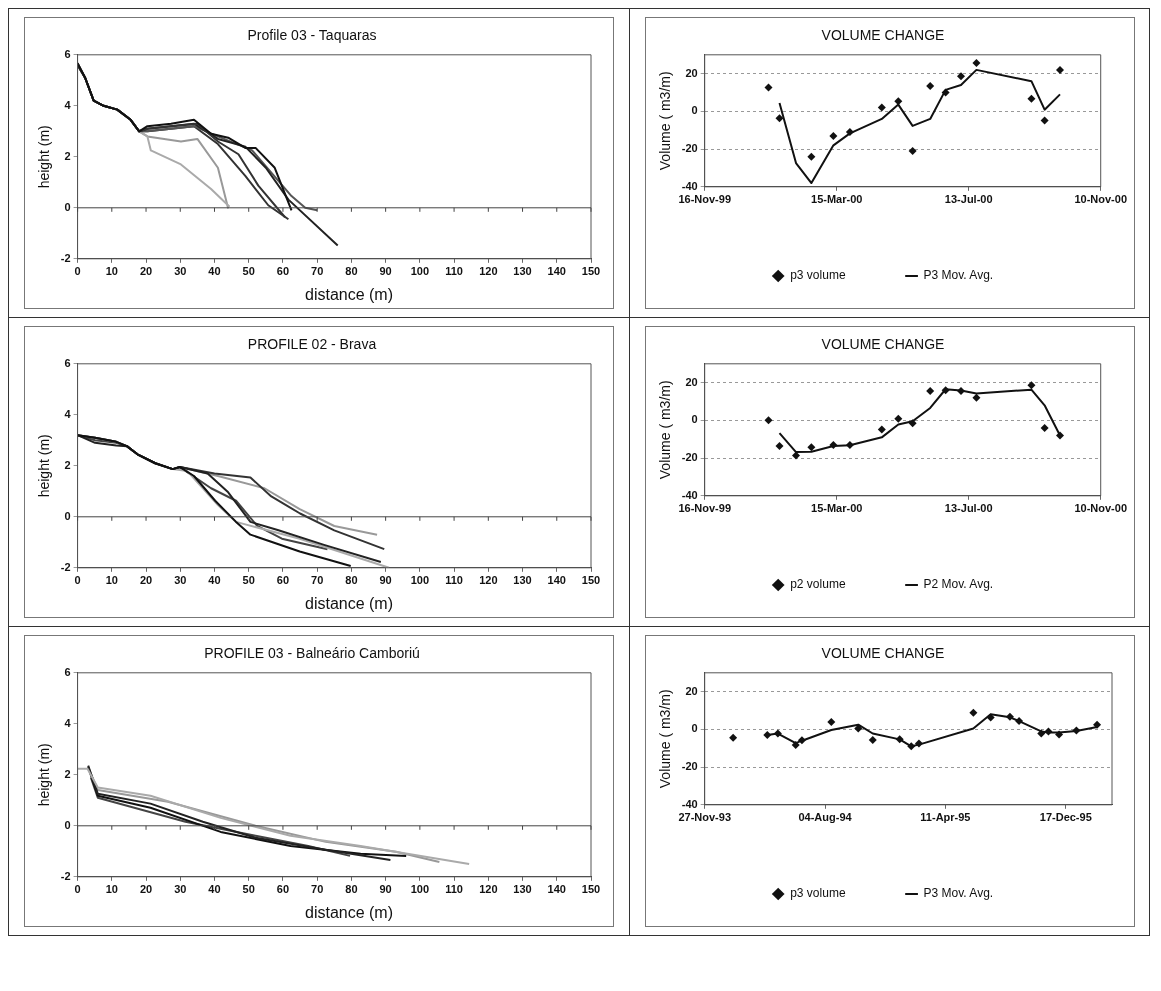  I want to click on chart-title: PROFILE 02 - Brava, so click(312, 344).